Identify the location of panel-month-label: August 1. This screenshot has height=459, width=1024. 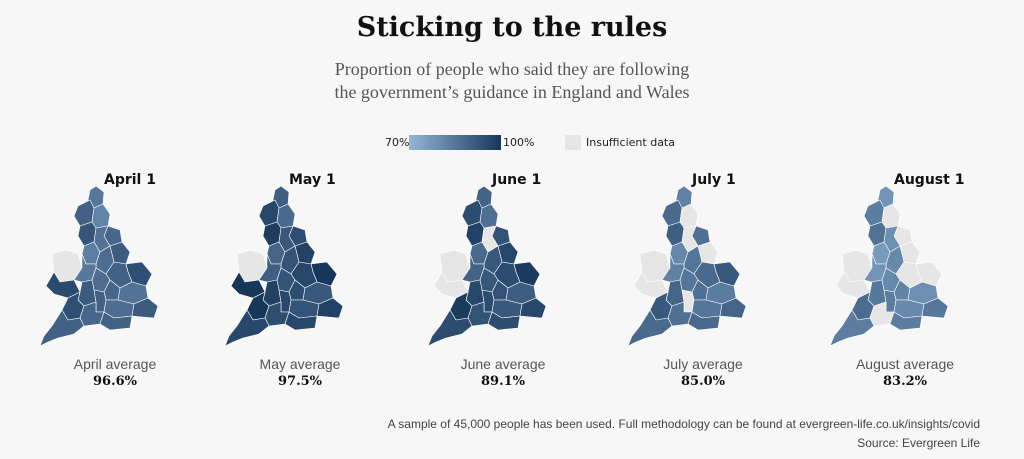
(929, 180).